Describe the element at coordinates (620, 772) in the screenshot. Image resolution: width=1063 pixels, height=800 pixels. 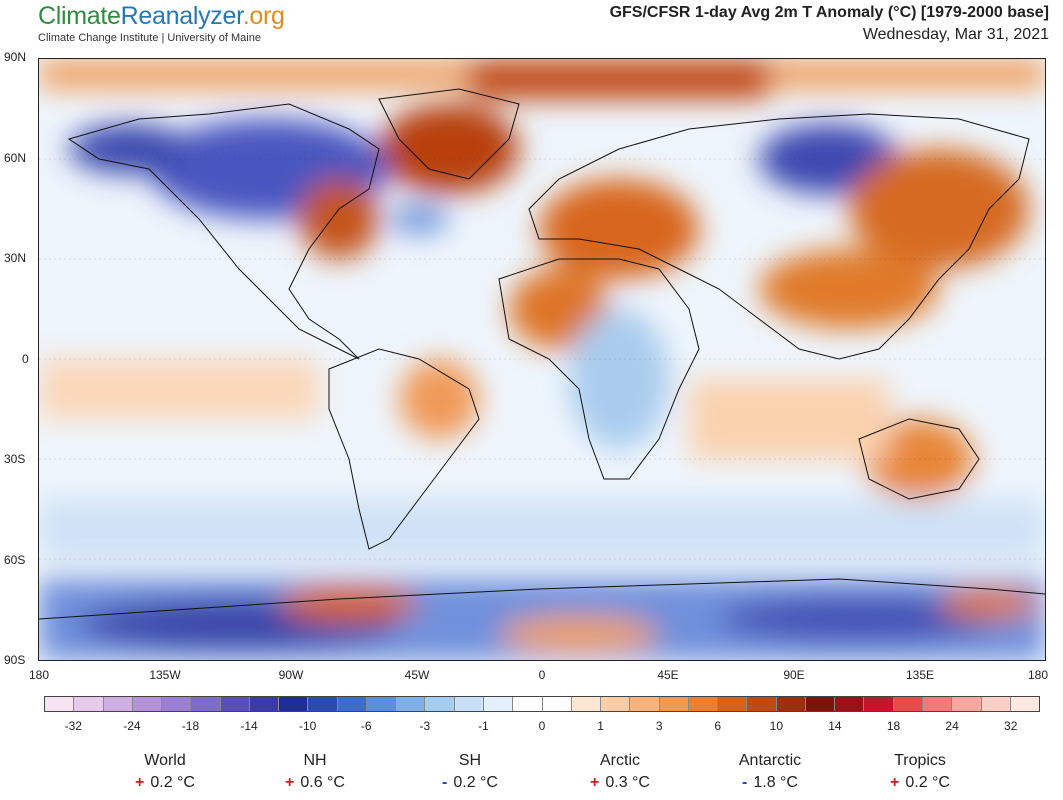
I see `stat-arctic: Arctic +0.3 °C` at that location.